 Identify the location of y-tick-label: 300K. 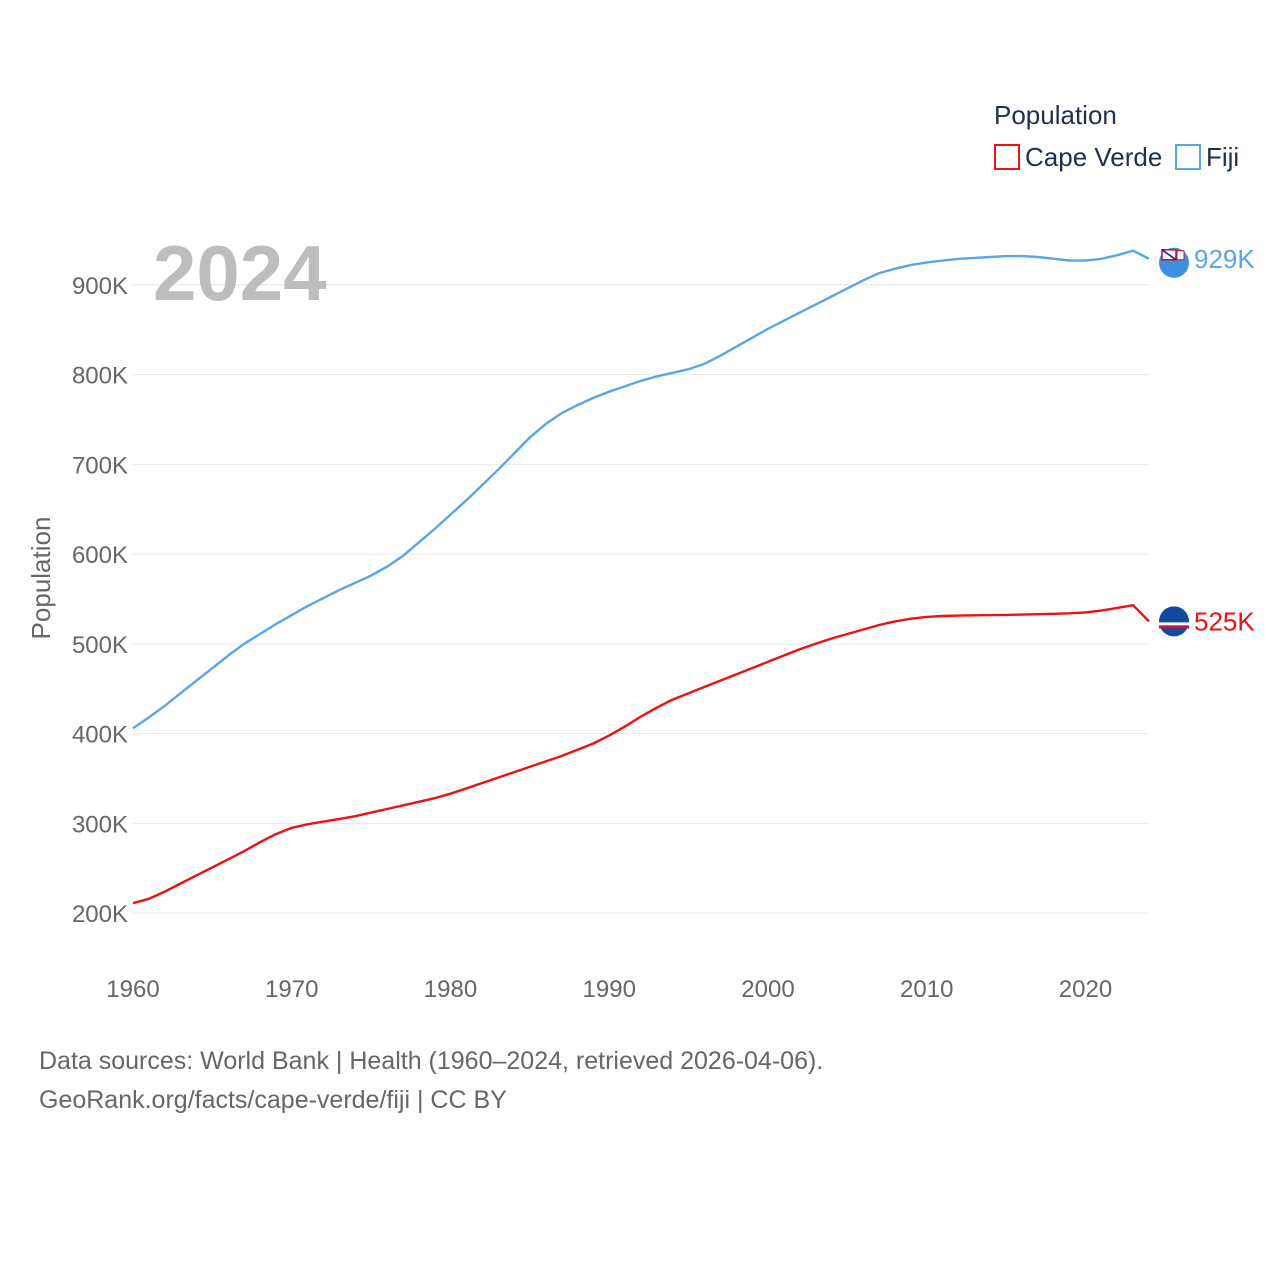
(100, 824).